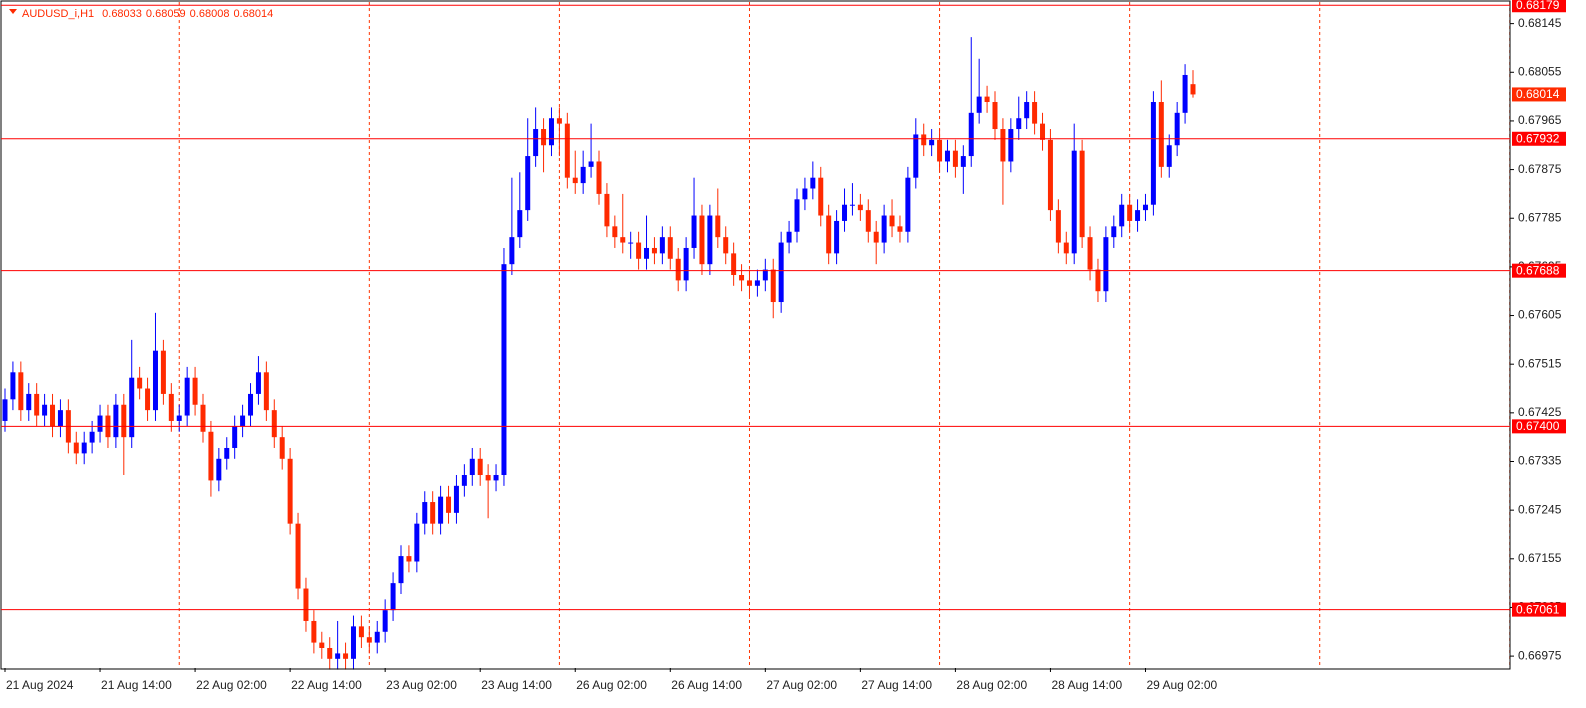 Image resolution: width=1586 pixels, height=708 pixels. Describe the element at coordinates (253, 14) in the screenshot. I see `close-value: 0.68014` at that location.